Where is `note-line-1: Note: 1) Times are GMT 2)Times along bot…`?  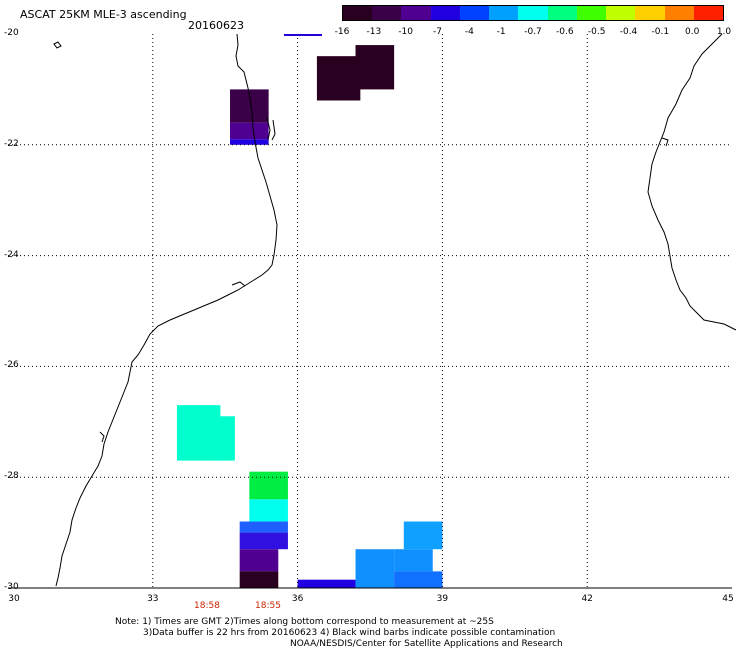
note-line-1: Note: 1) Times are GMT 2)Times along bot… is located at coordinates (304, 622).